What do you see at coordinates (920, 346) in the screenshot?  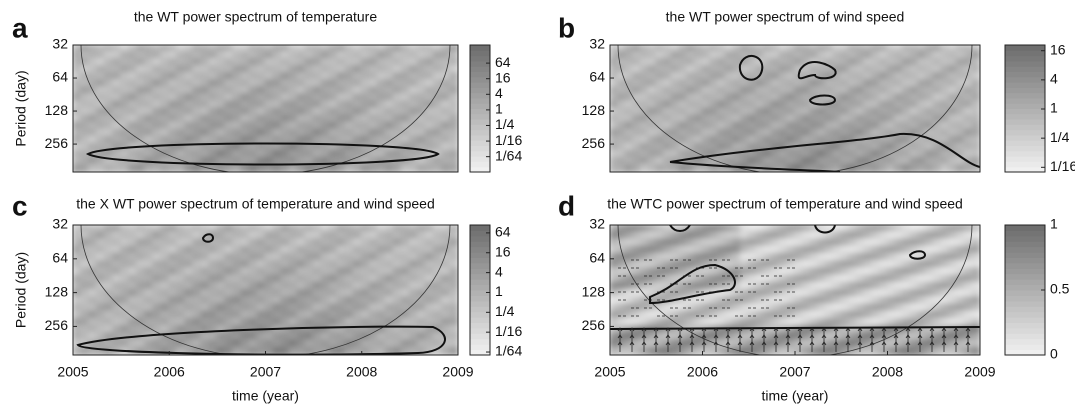 I see `phase-arrow` at bounding box center [920, 346].